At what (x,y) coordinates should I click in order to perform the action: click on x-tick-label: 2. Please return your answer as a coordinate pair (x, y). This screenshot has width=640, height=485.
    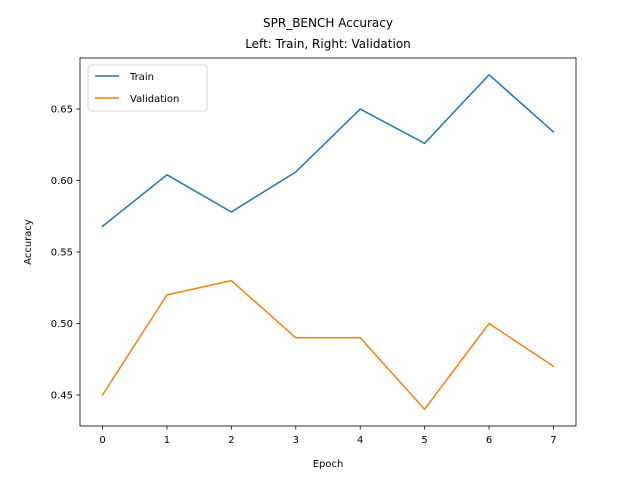
    Looking at the image, I should click on (231, 440).